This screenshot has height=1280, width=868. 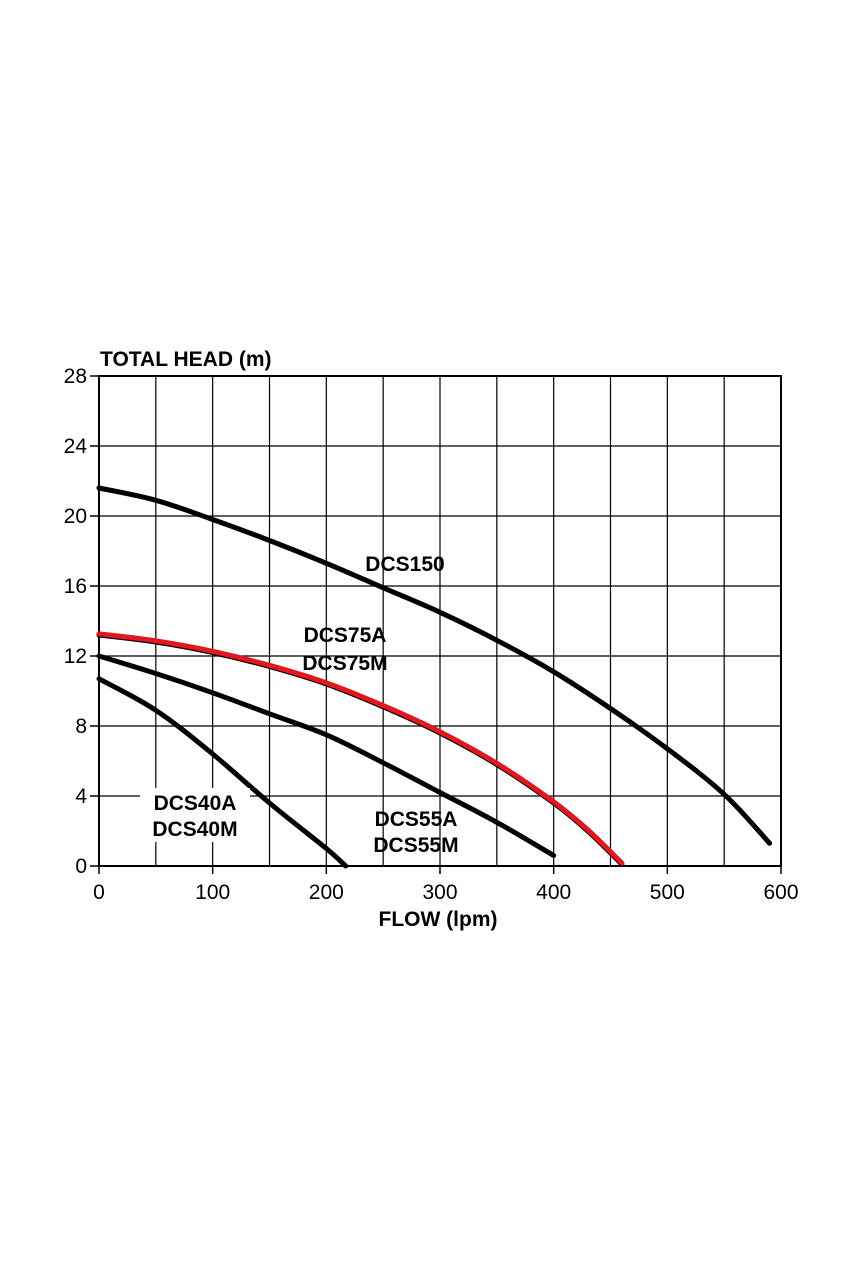 I want to click on series-line-dcs55a, so click(x=326, y=755).